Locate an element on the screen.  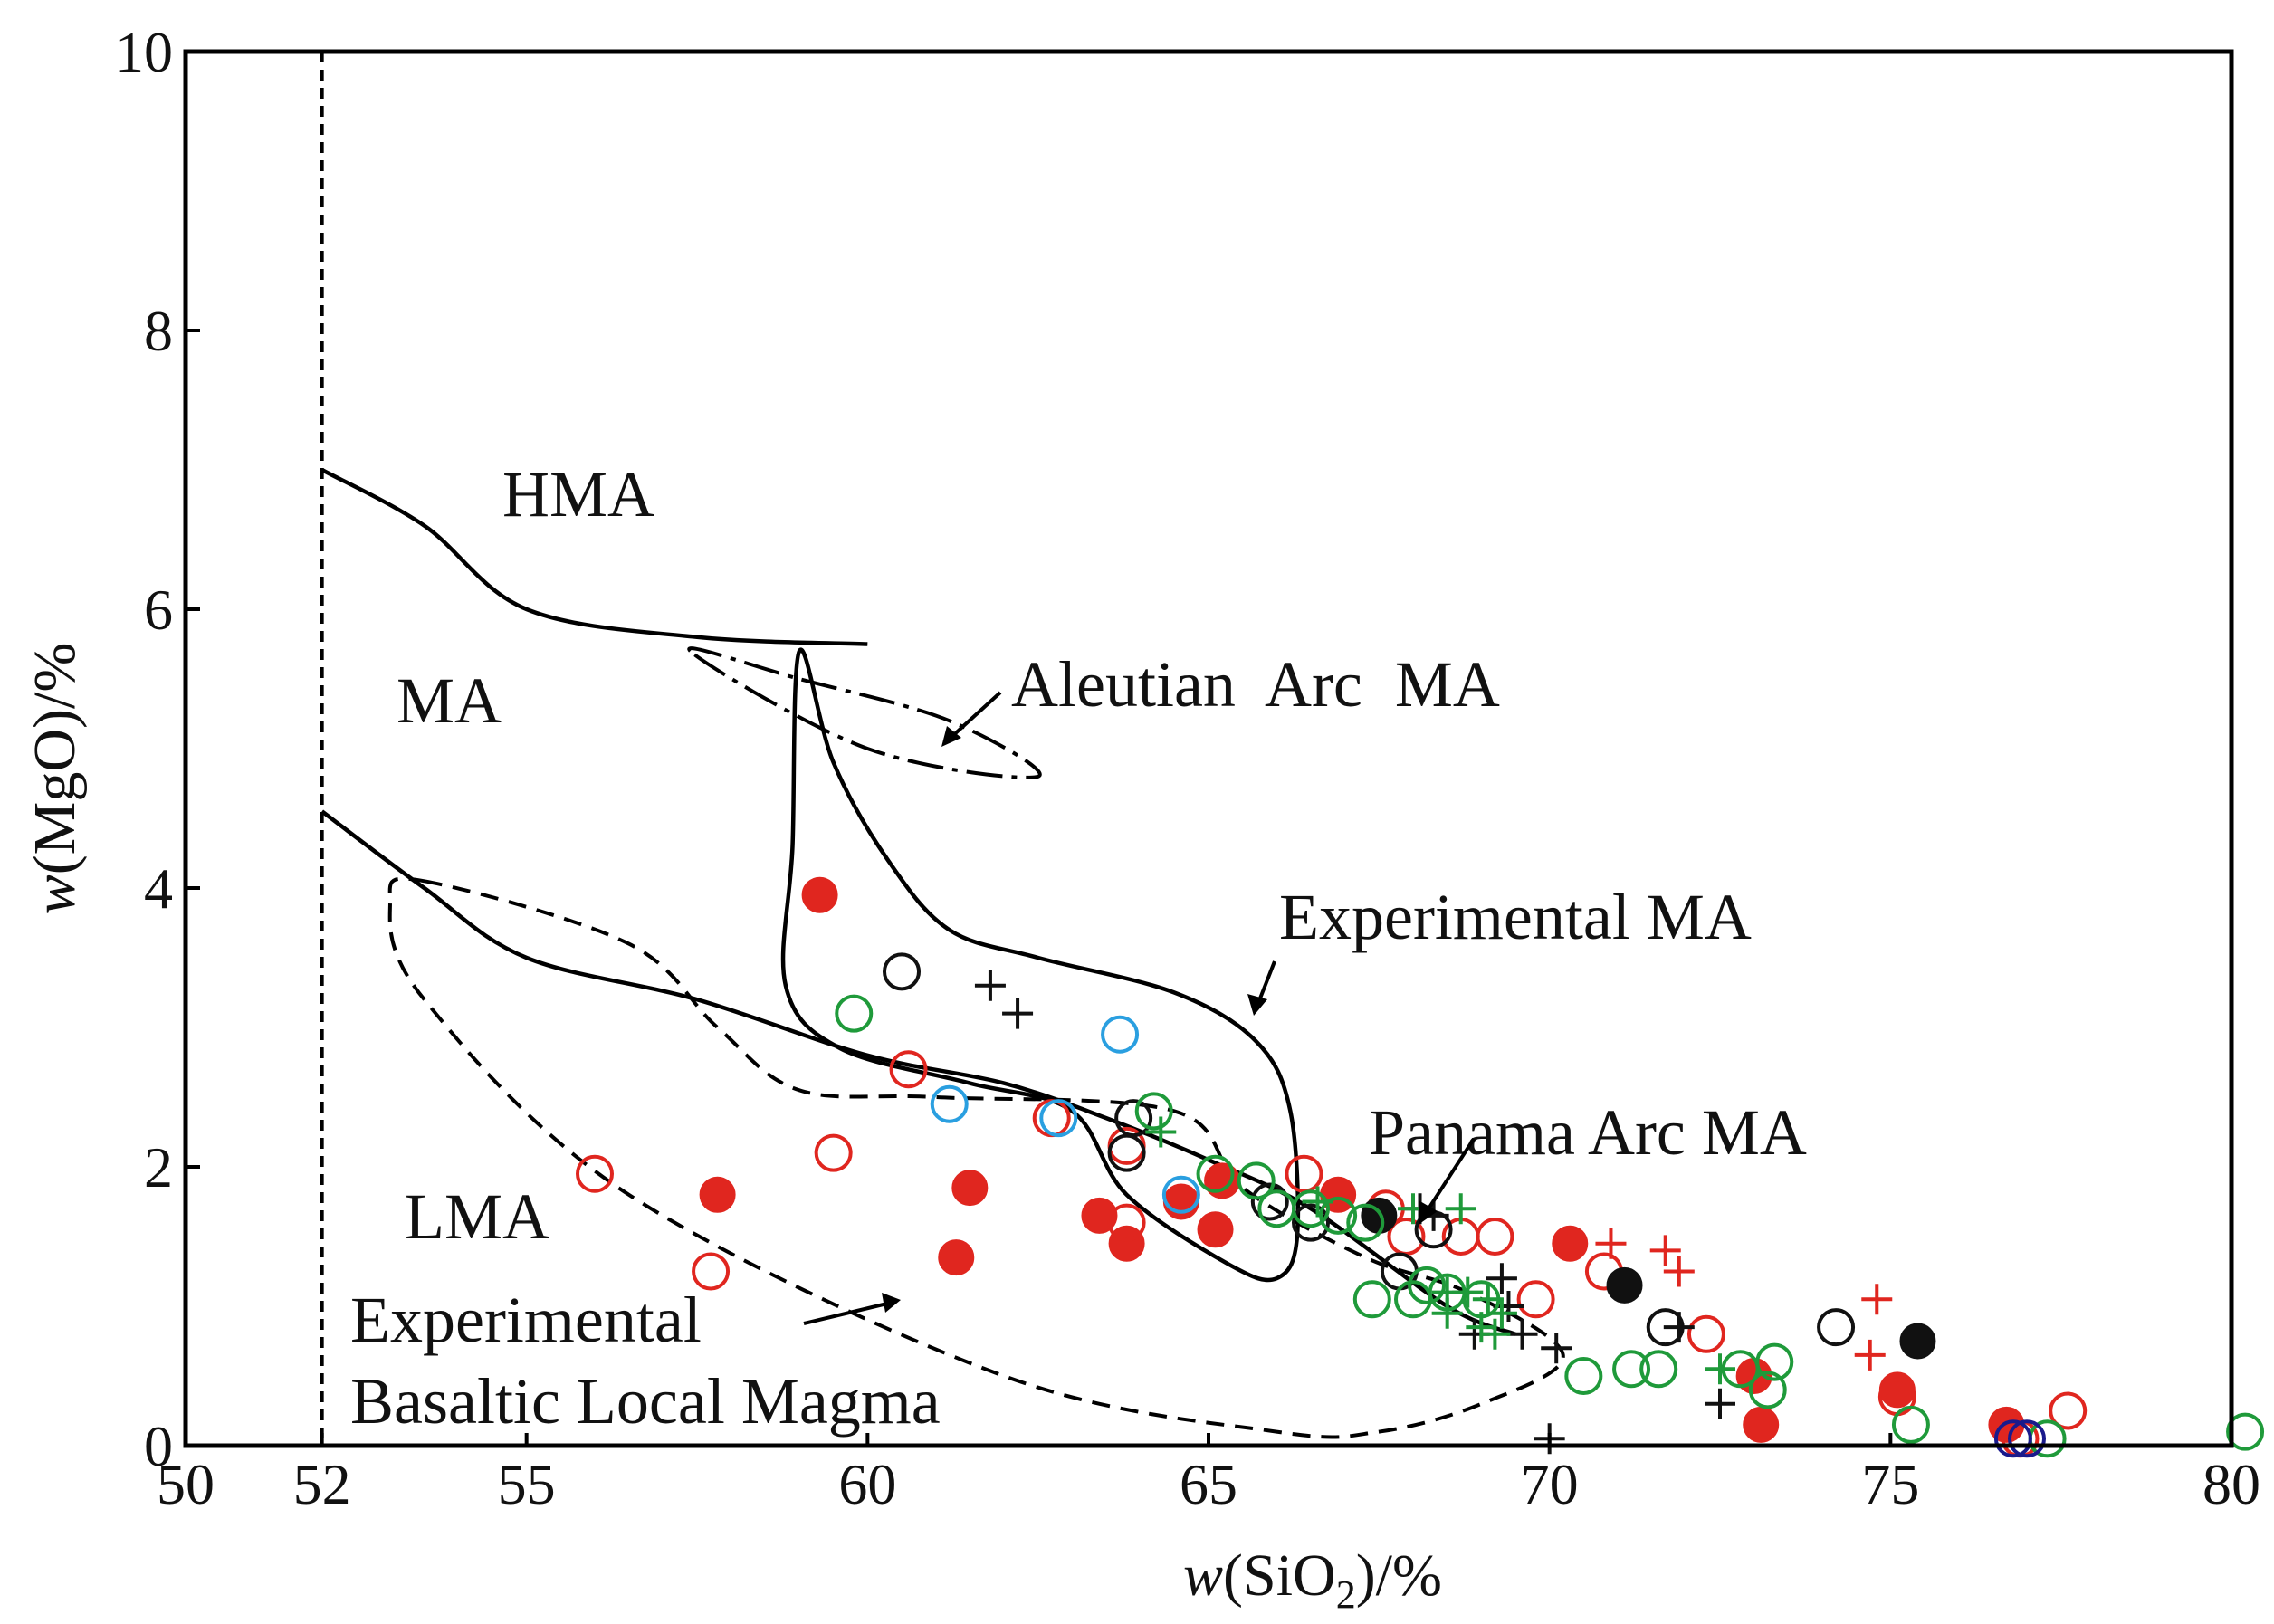
x-tick-label: 60 is located at coordinates (867, 1484).